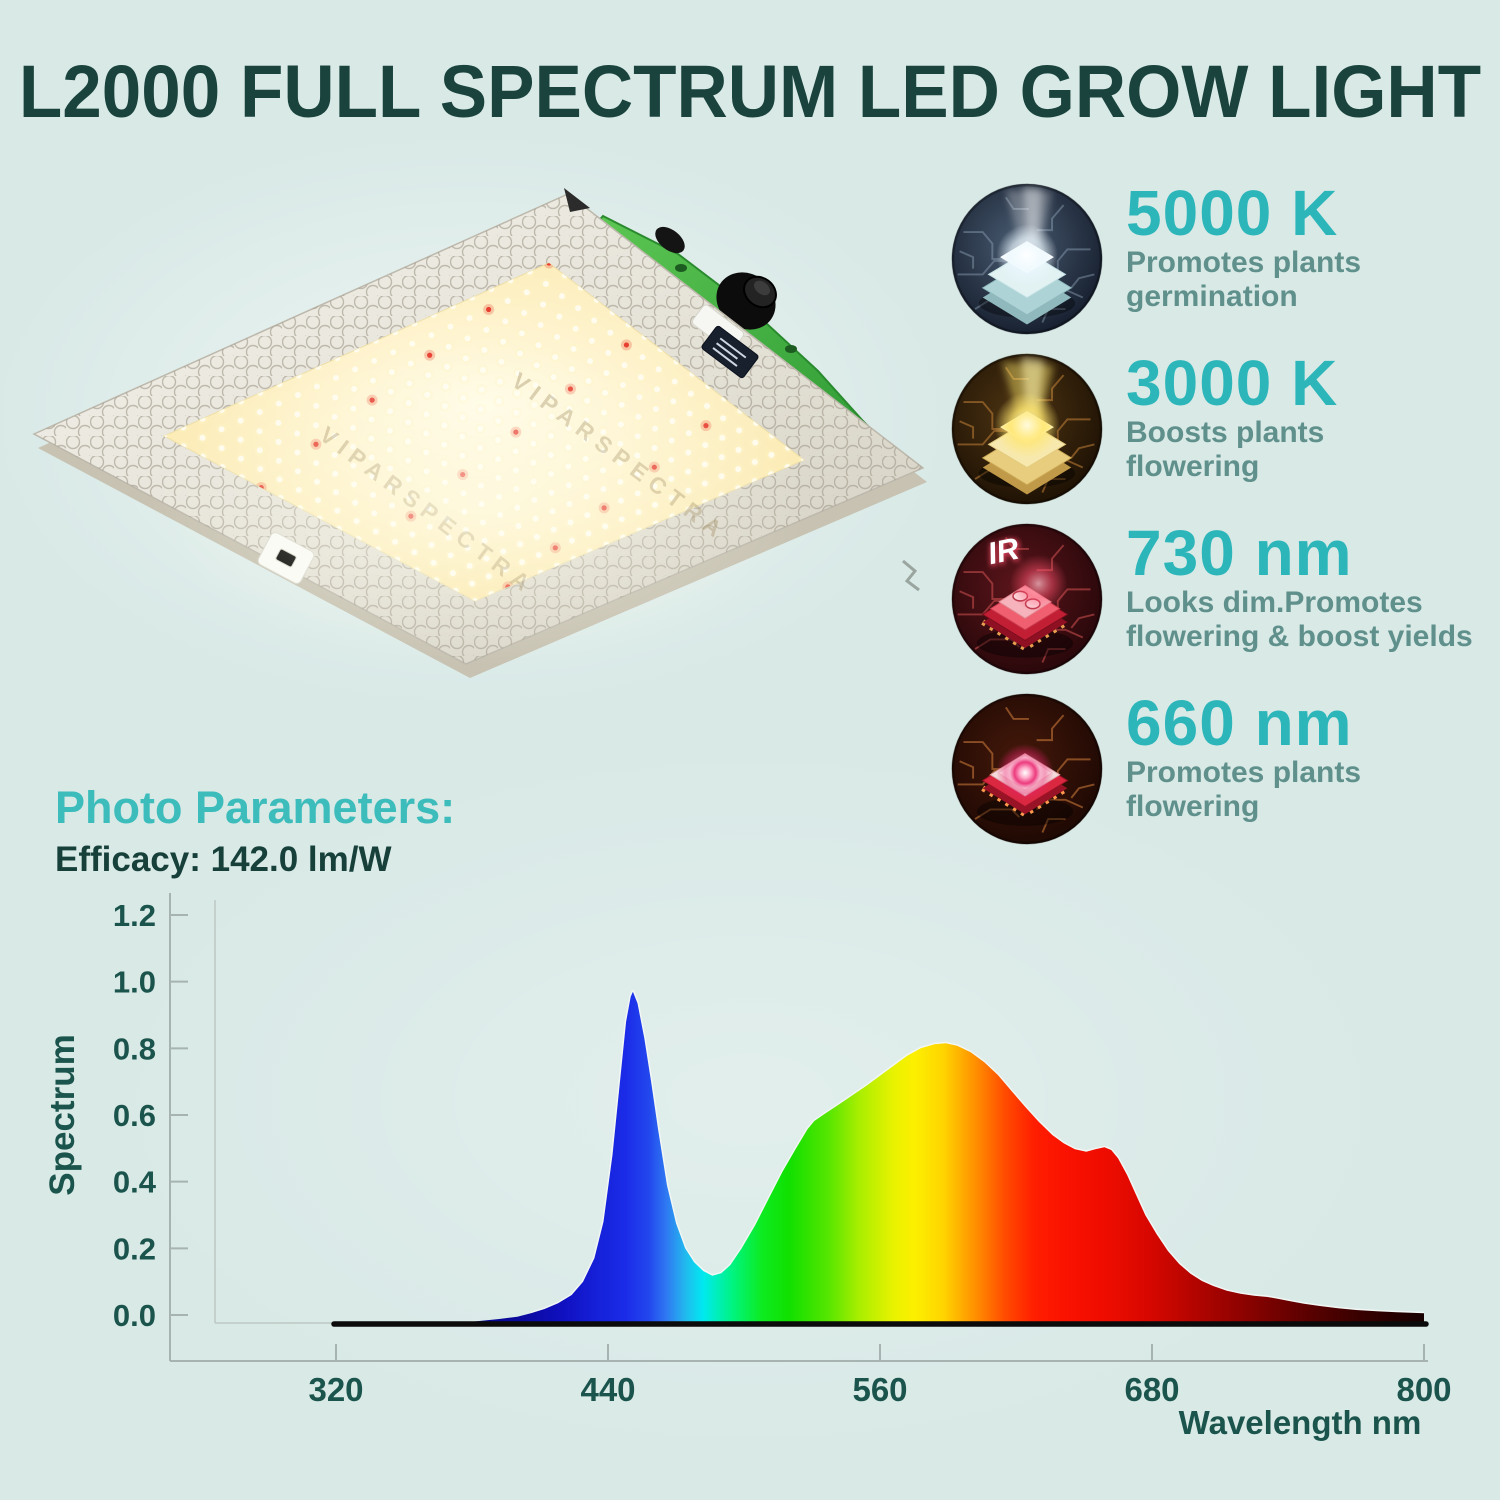 The height and width of the screenshot is (1500, 1500). I want to click on feature-value: 3000 K, so click(1232, 383).